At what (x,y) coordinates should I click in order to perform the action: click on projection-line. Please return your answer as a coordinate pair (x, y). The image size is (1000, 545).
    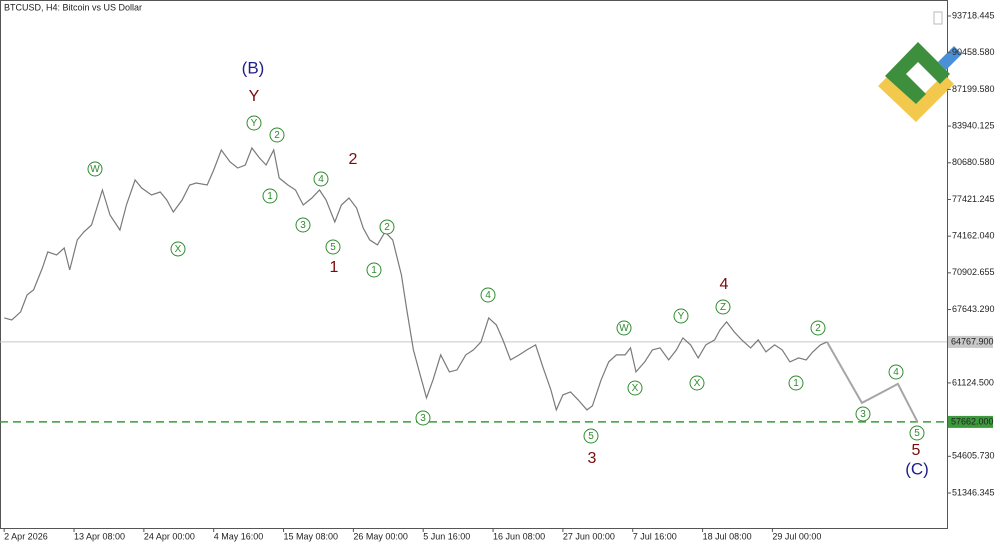
    Looking at the image, I should click on (872, 382).